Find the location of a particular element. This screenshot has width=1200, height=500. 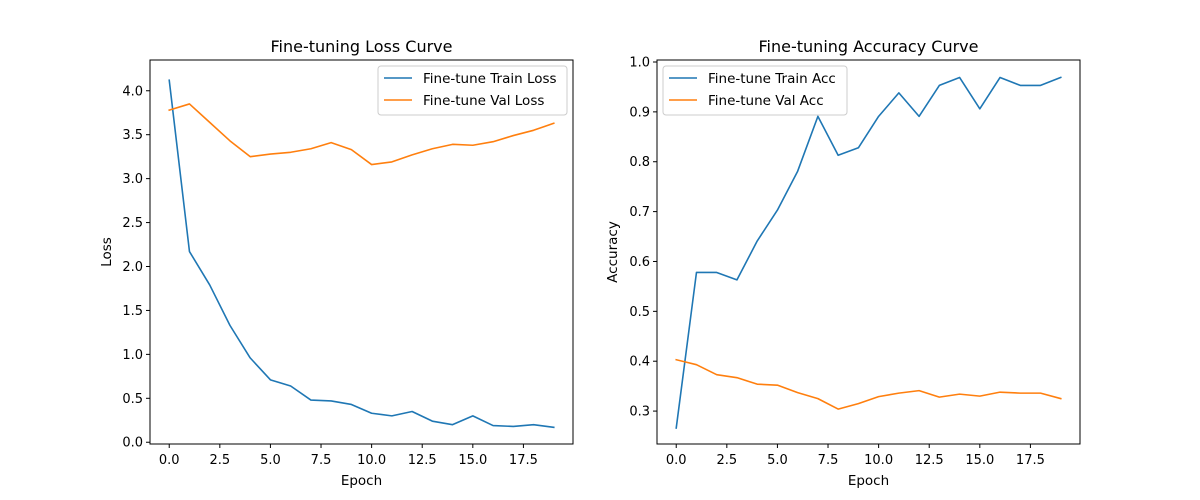

accuracy-xtick-label: 12.5 is located at coordinates (929, 460).